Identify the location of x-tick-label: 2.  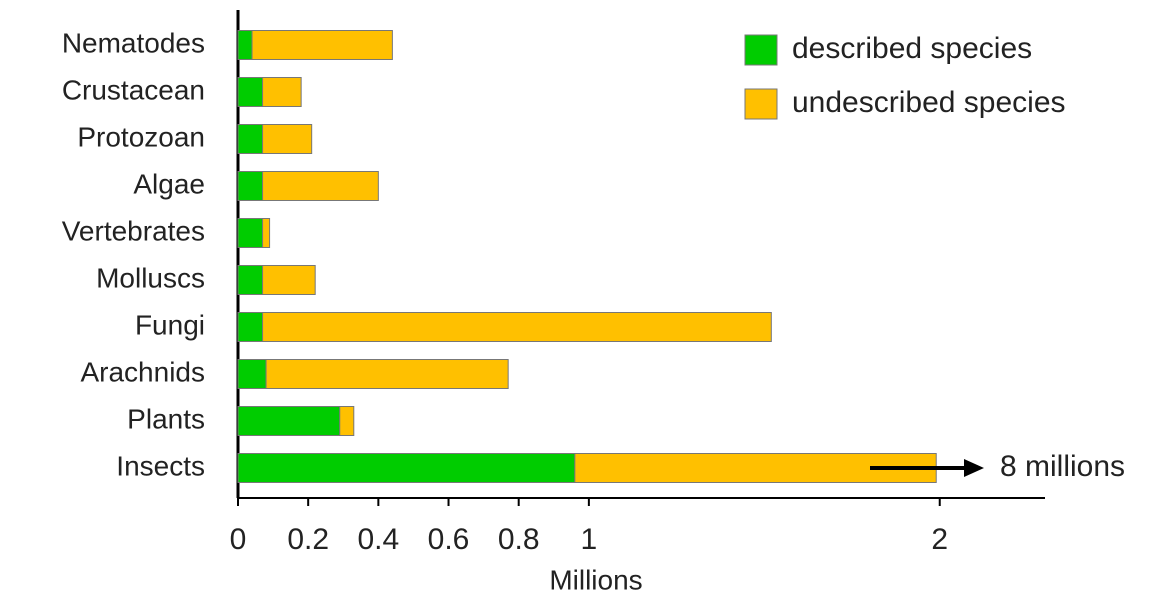
(939, 539).